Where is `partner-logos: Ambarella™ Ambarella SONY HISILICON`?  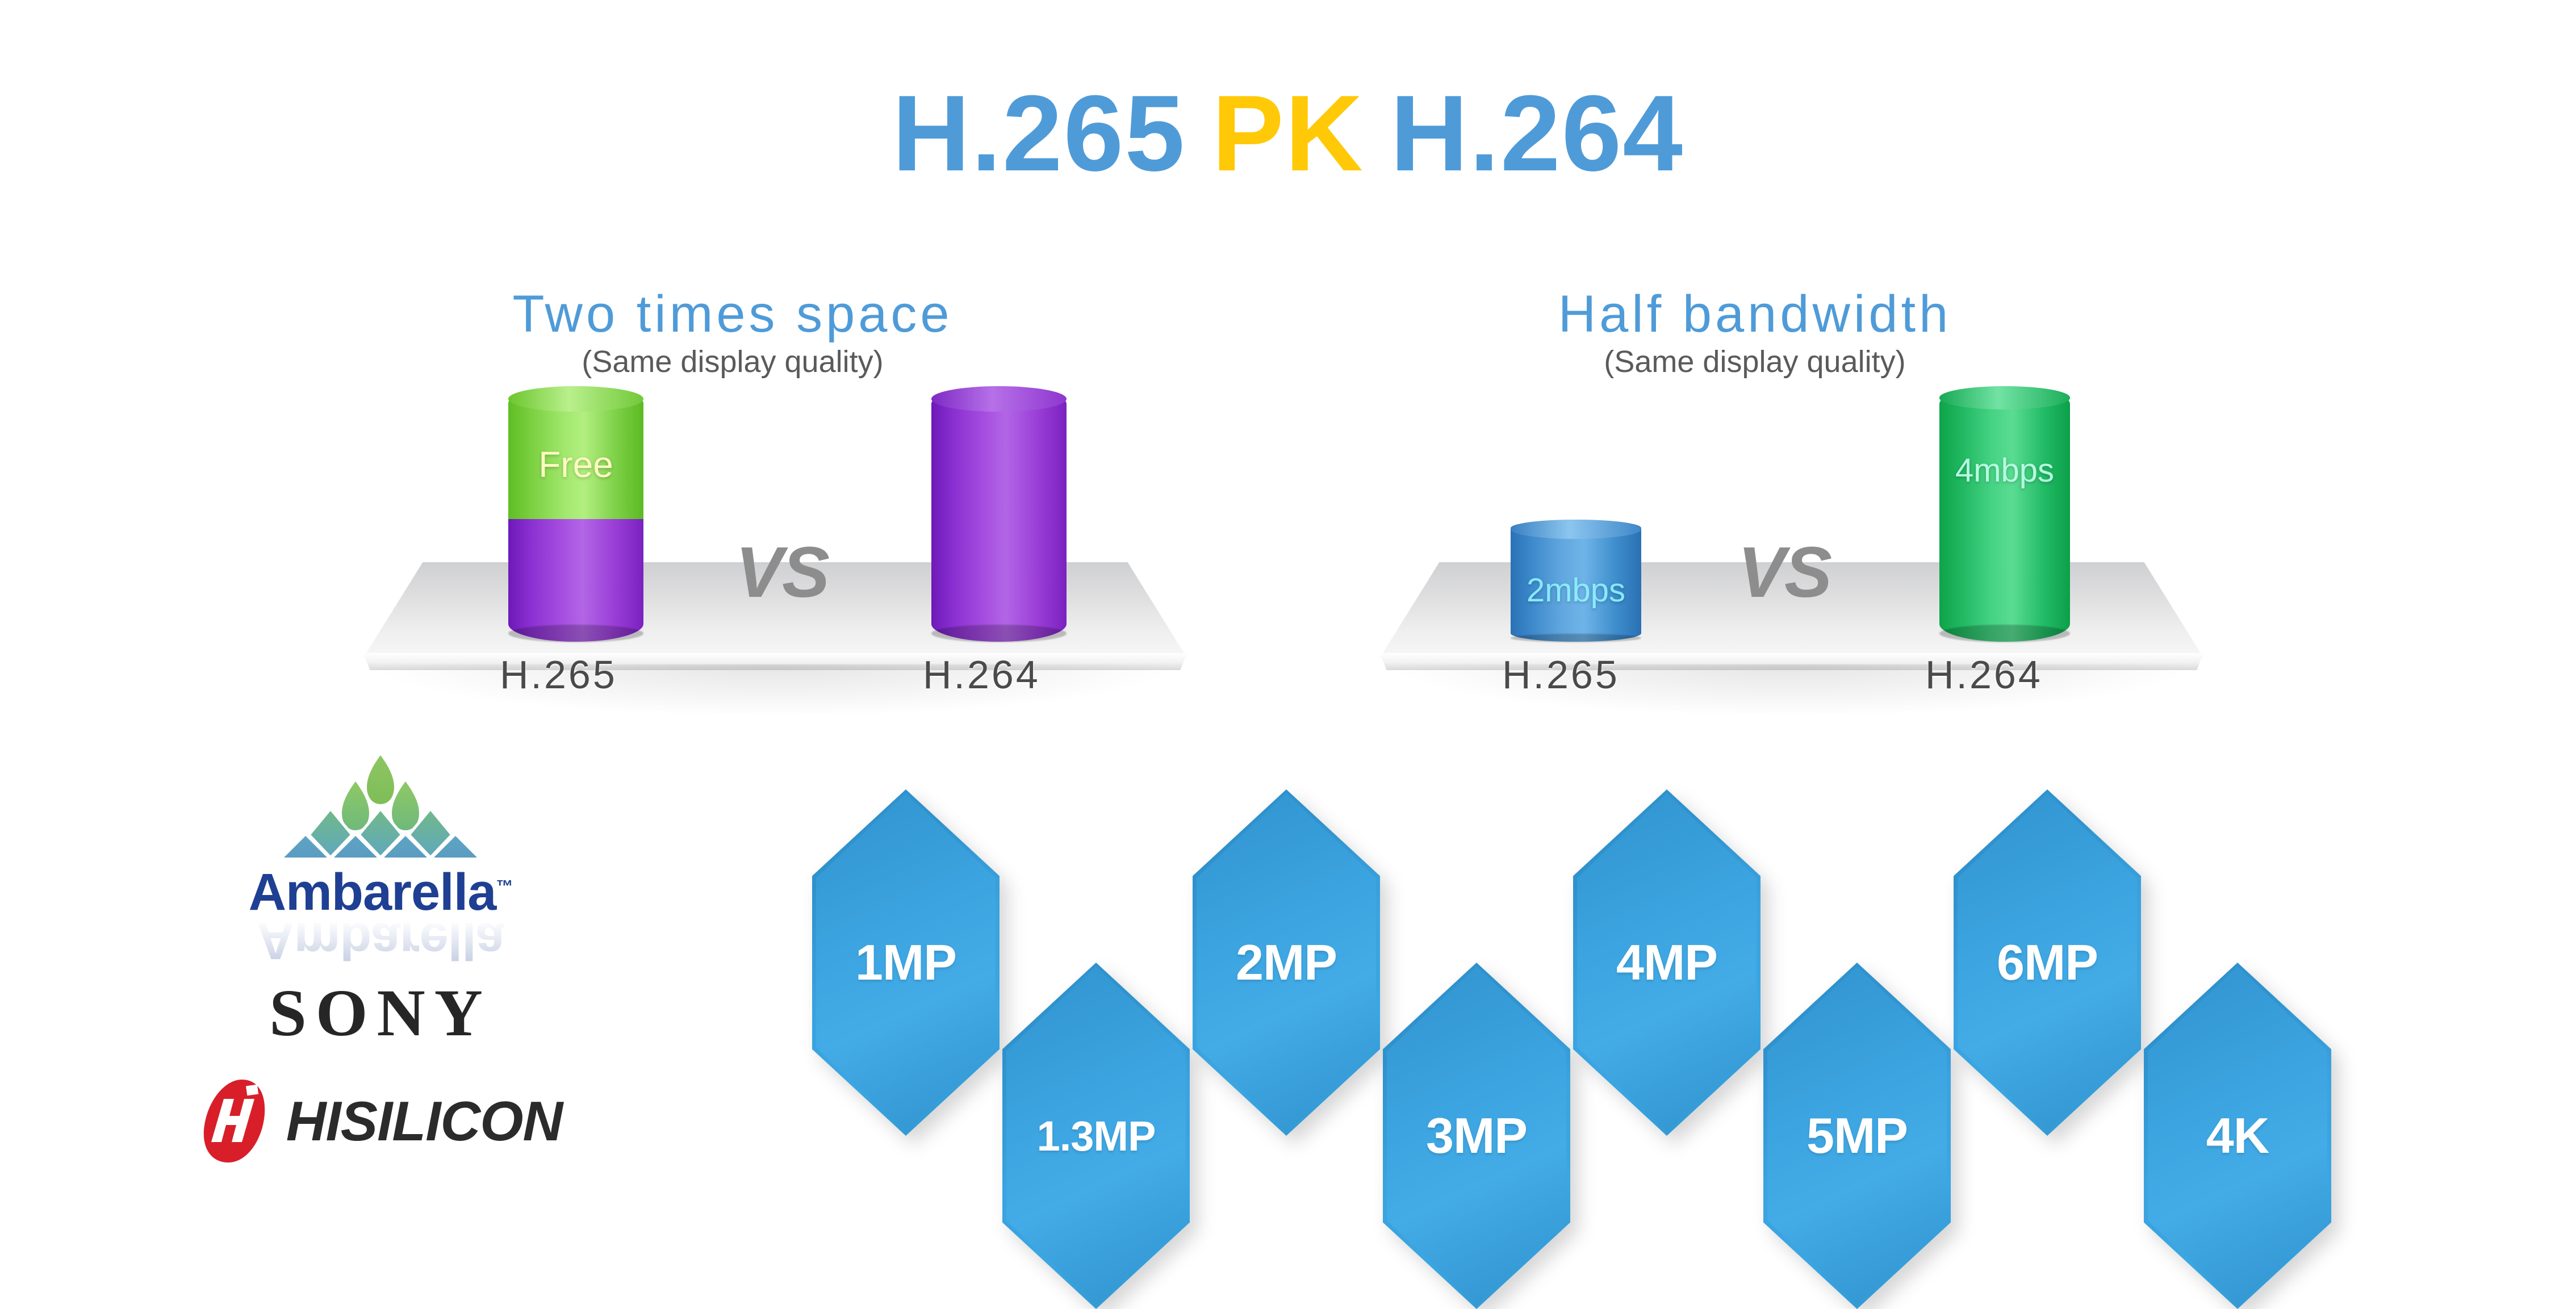
partner-logos: Ambarella™ Ambarella SONY HISILICON is located at coordinates (380, 957).